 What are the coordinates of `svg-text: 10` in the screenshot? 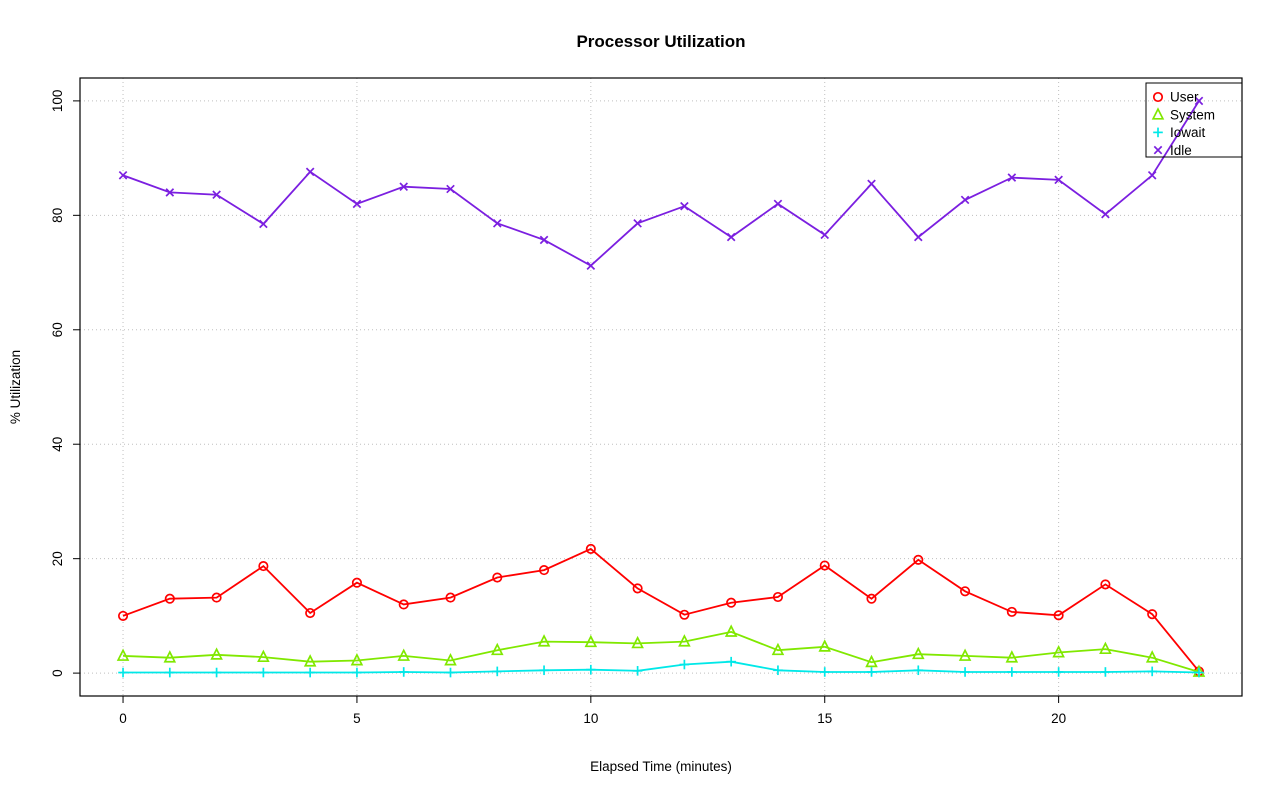 It's located at (590, 718).